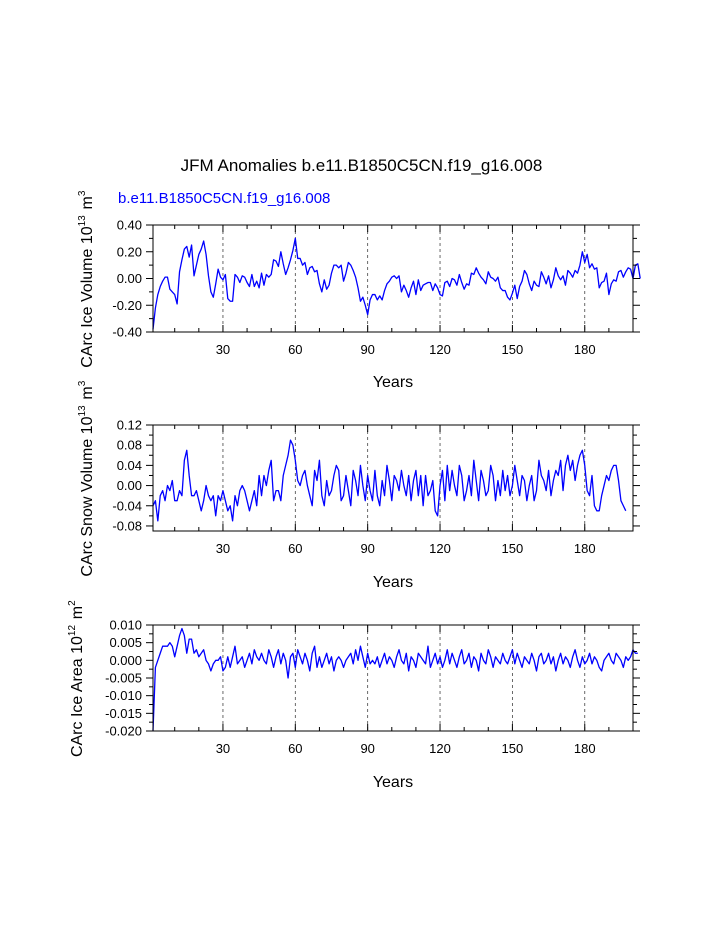 The height and width of the screenshot is (935, 723). What do you see at coordinates (123, 713) in the screenshot?
I see `panel3-ytick-label-1: -0.015` at bounding box center [123, 713].